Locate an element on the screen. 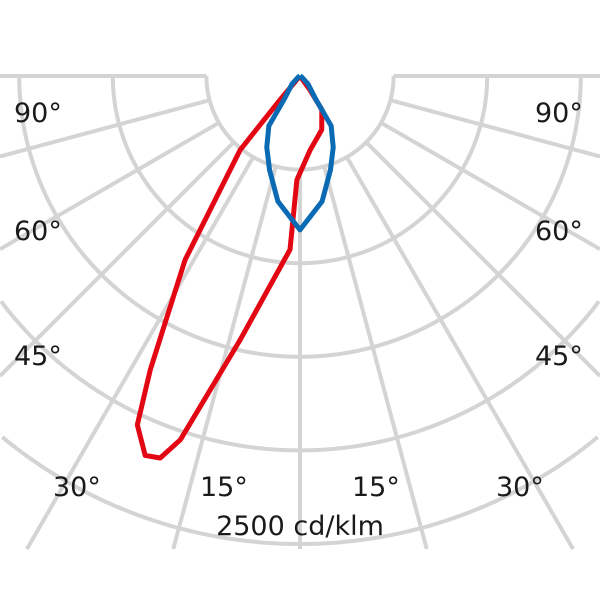  angle-label-right-45: 45° is located at coordinates (559, 356).